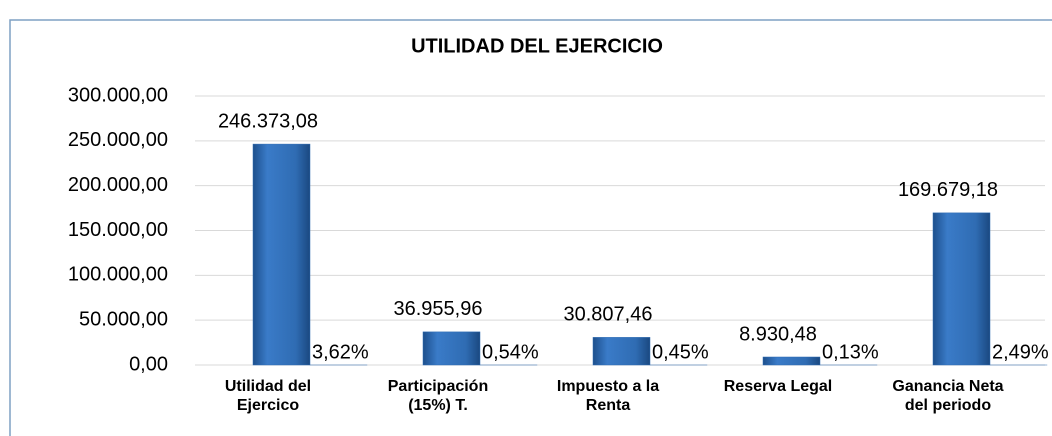  Describe the element at coordinates (118, 275) in the screenshot. I see `y-tick-label: 100.000,00` at that location.